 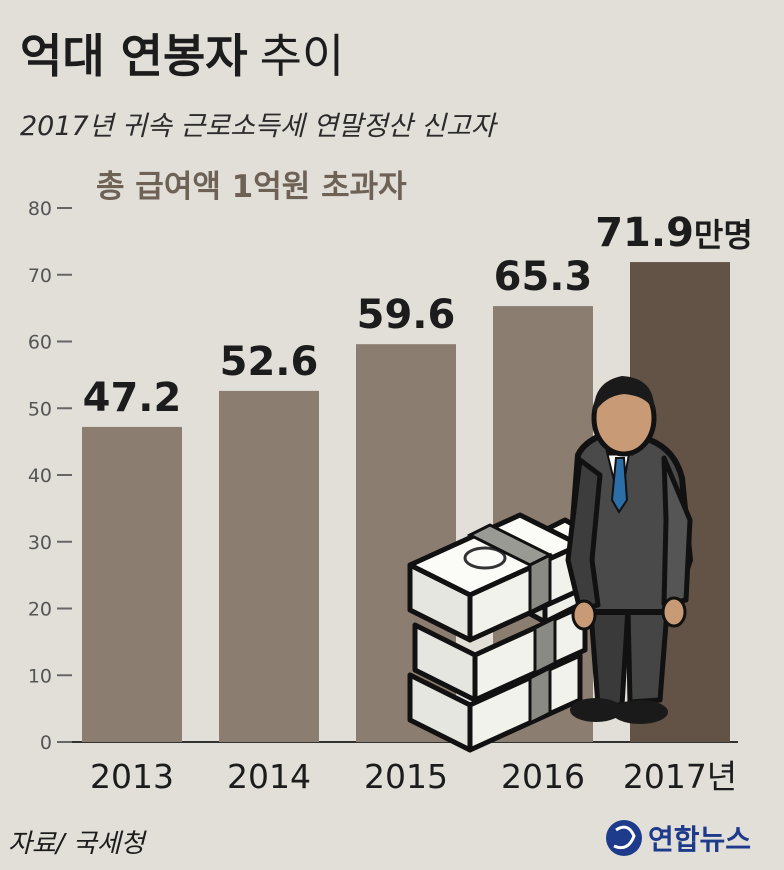 What do you see at coordinates (543, 277) in the screenshot?
I see `value-label: 65.3` at bounding box center [543, 277].